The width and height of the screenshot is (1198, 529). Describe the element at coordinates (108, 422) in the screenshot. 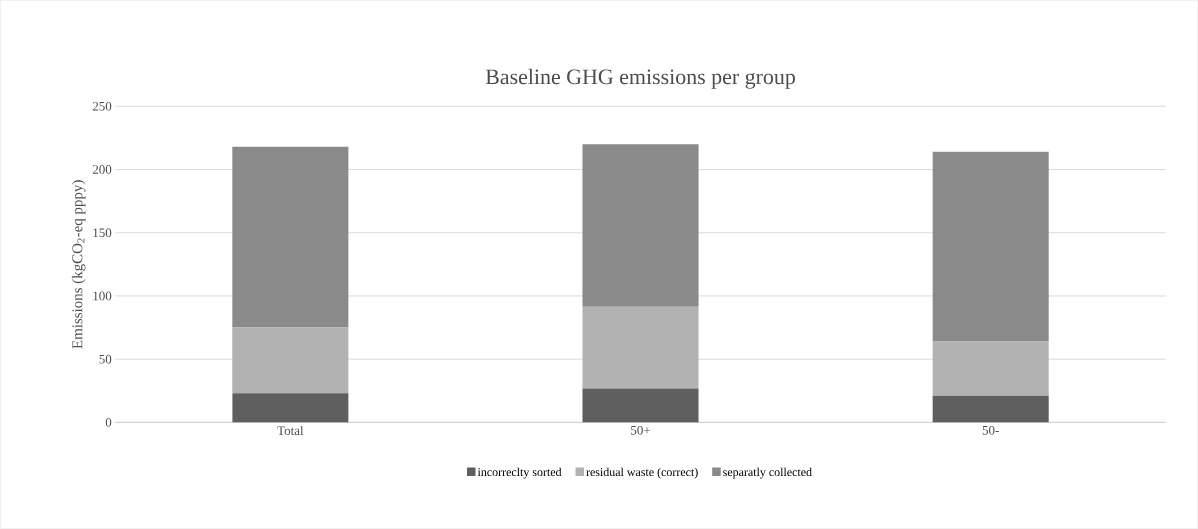

I see `y-tick-label: 0` at that location.